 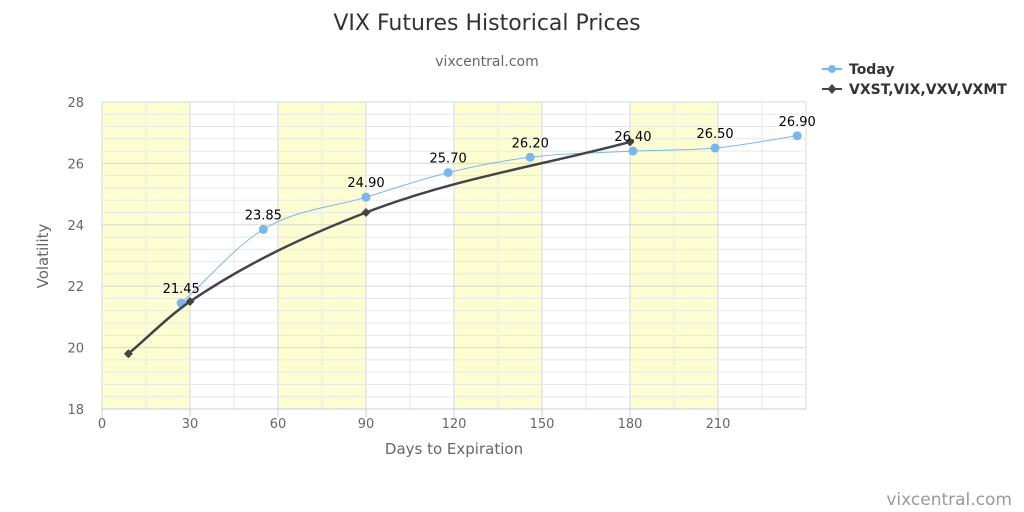 I want to click on chart-subtitle: vixcentral.com, so click(x=486, y=62).